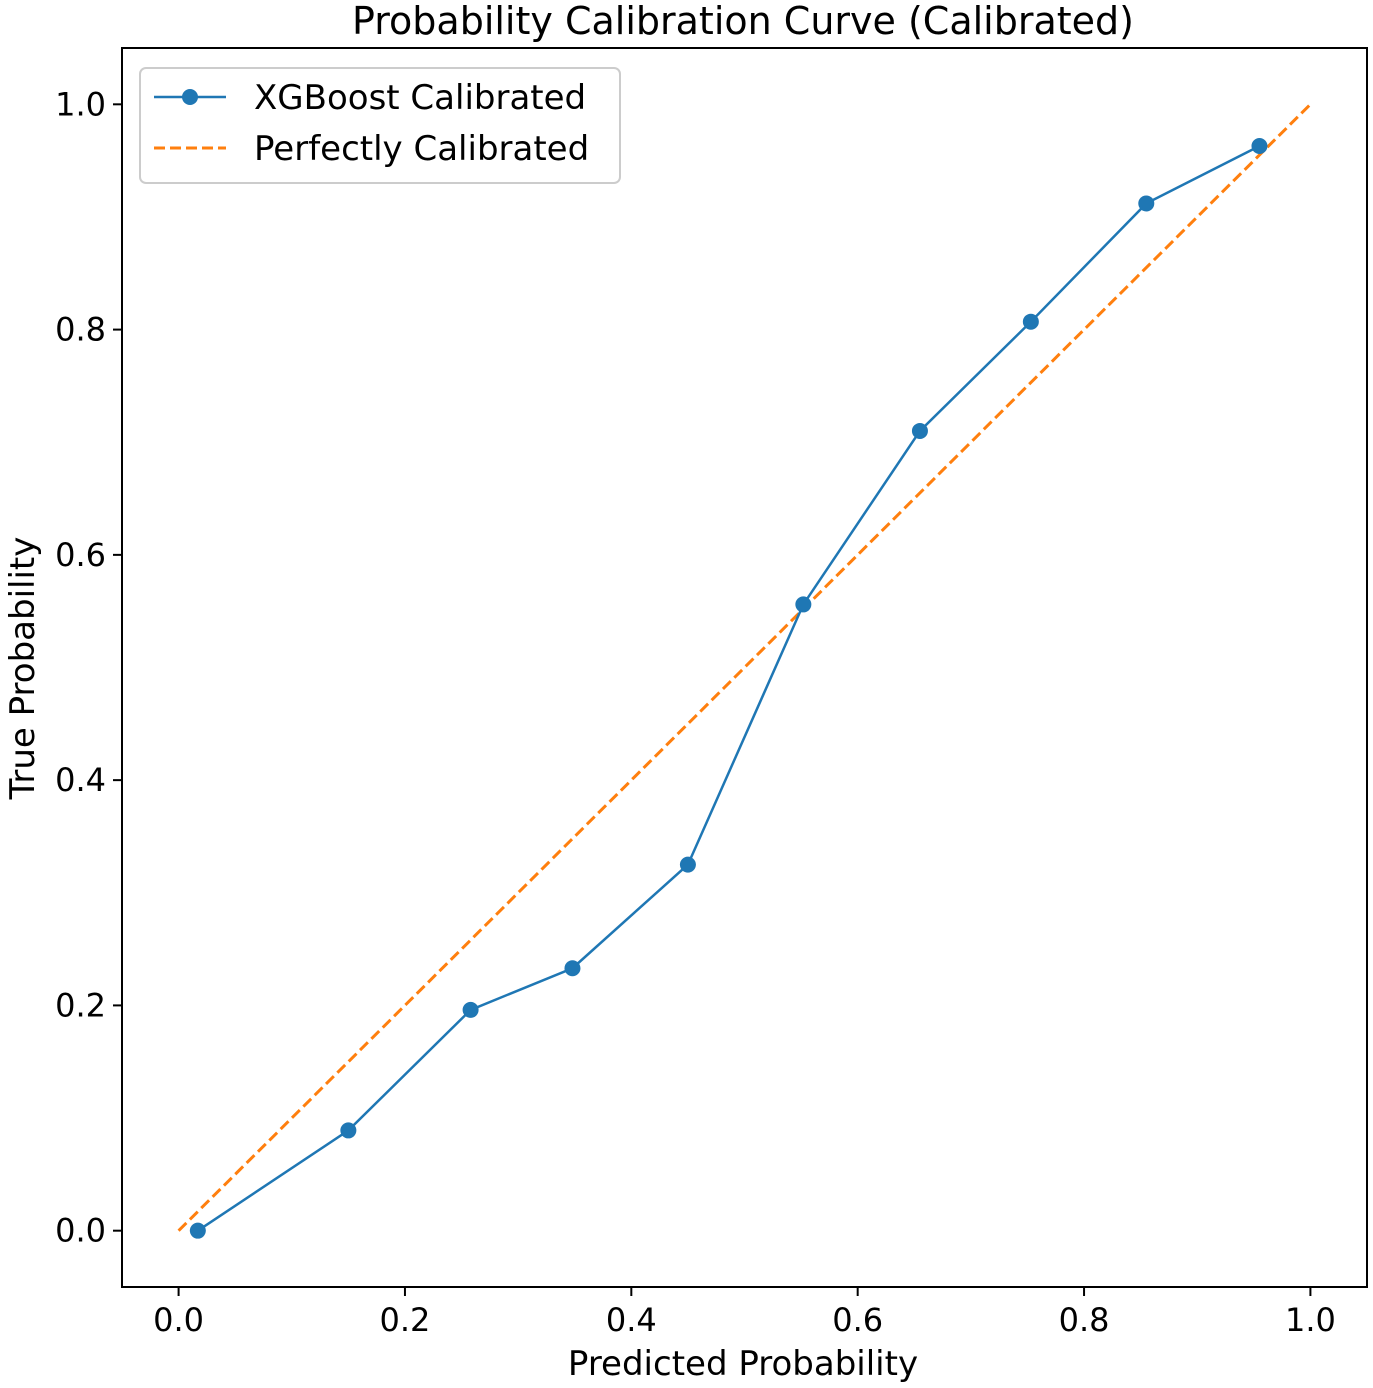 The image size is (1373, 1388). Describe the element at coordinates (80, 555) in the screenshot. I see `y-tick-label: 0.6` at that location.